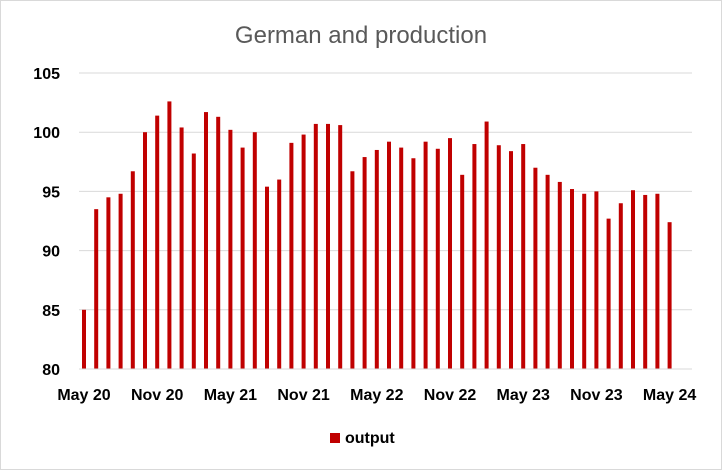 Image resolution: width=722 pixels, height=470 pixels. What do you see at coordinates (51, 252) in the screenshot?
I see `y-tick-label: 90` at bounding box center [51, 252].